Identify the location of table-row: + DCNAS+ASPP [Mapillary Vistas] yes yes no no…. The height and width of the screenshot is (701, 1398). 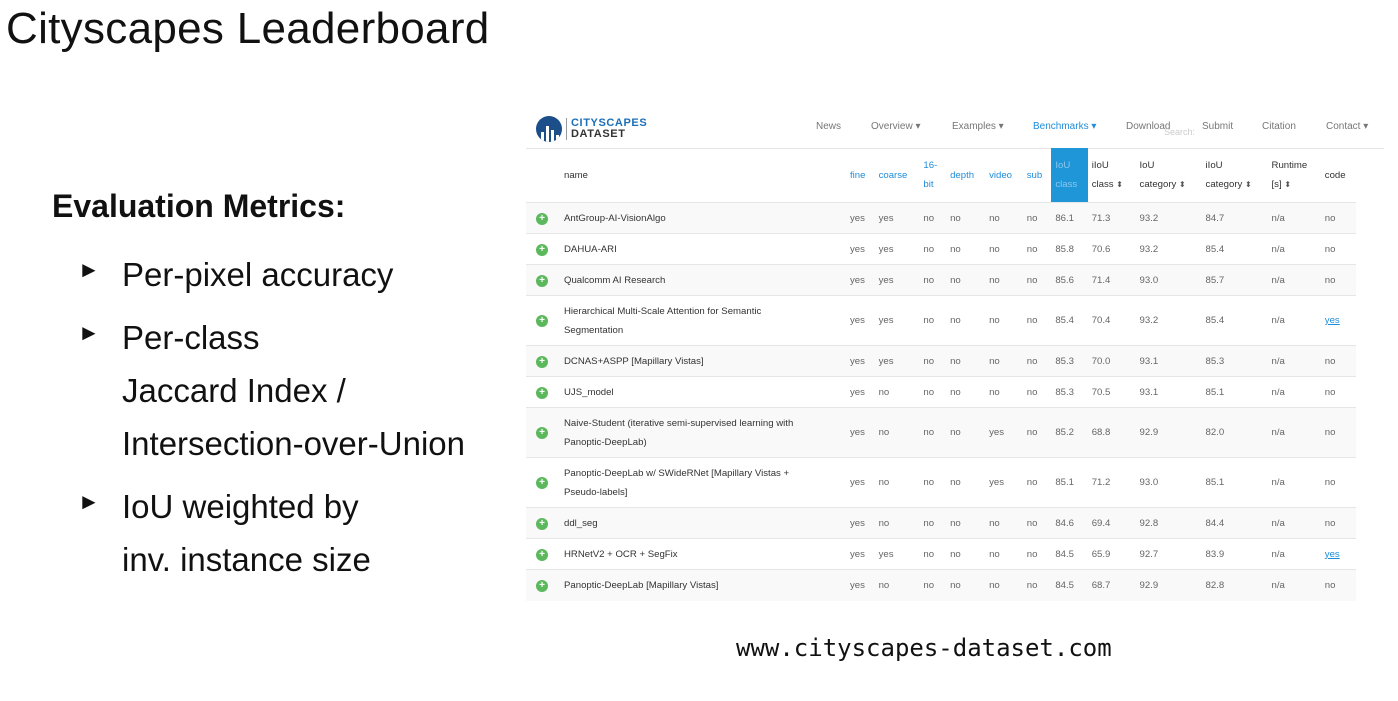
(941, 361).